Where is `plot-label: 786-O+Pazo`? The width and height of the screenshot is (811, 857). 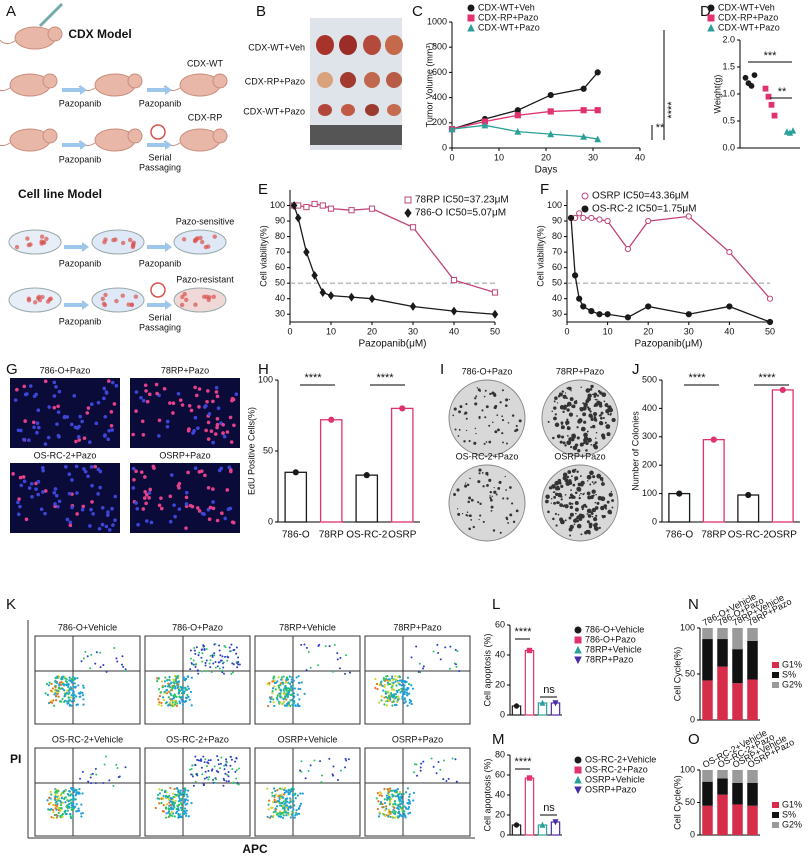 plot-label: 786-O+Pazo is located at coordinates (197, 627).